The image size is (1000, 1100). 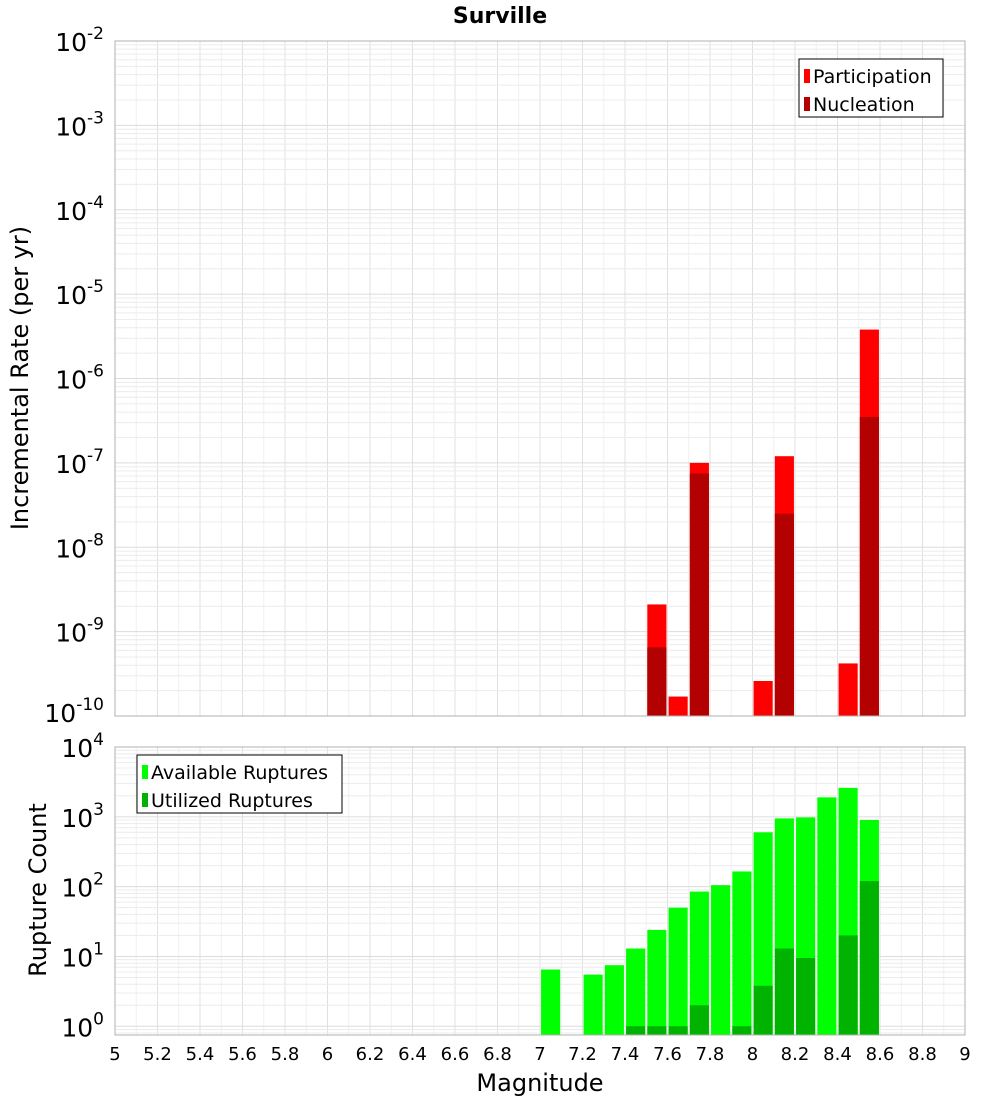 I want to click on legend: Available Ruptures Utilized Ruptures, so click(x=239, y=784).